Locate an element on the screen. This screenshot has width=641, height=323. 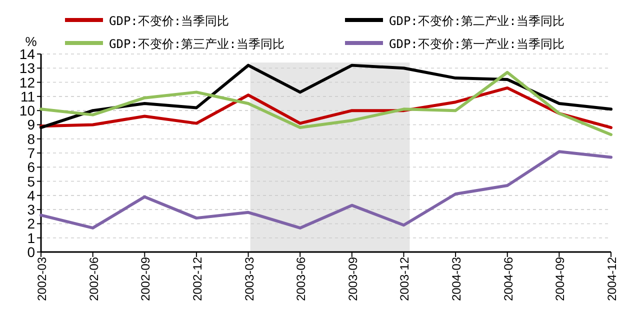
x-tick-label: 2003-09 is located at coordinates (353, 279).